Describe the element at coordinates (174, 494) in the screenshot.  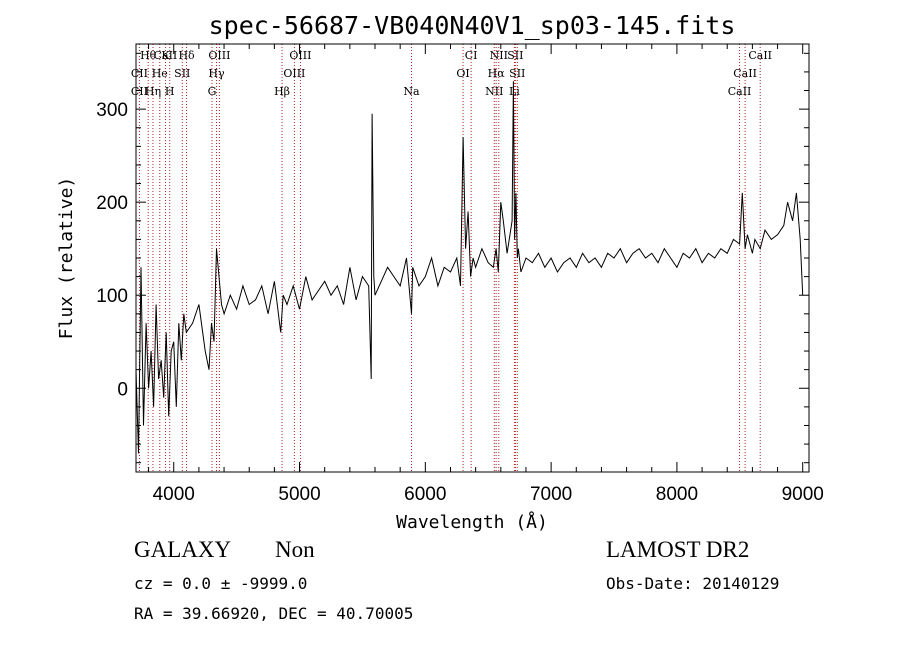
I see `x-tick-label: 4000` at that location.